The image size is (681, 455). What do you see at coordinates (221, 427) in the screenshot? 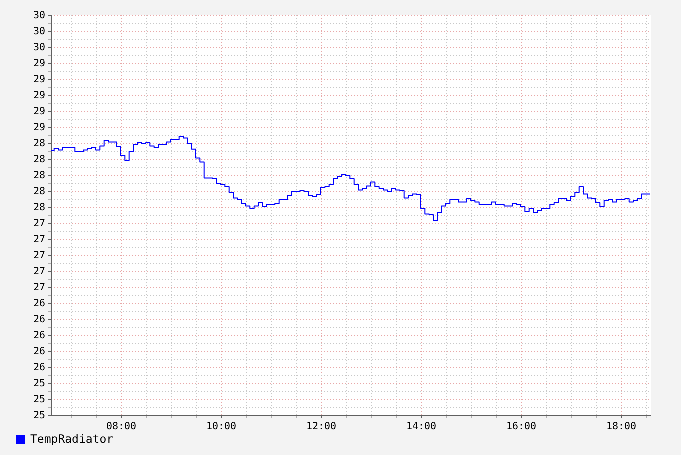
I see `x-tick-label: 10:00` at bounding box center [221, 427].